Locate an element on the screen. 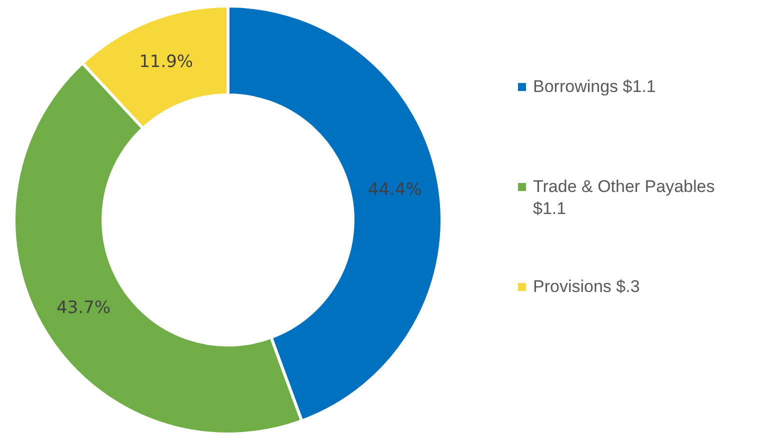 The height and width of the screenshot is (436, 776). data-label: 43.7% is located at coordinates (83, 308).